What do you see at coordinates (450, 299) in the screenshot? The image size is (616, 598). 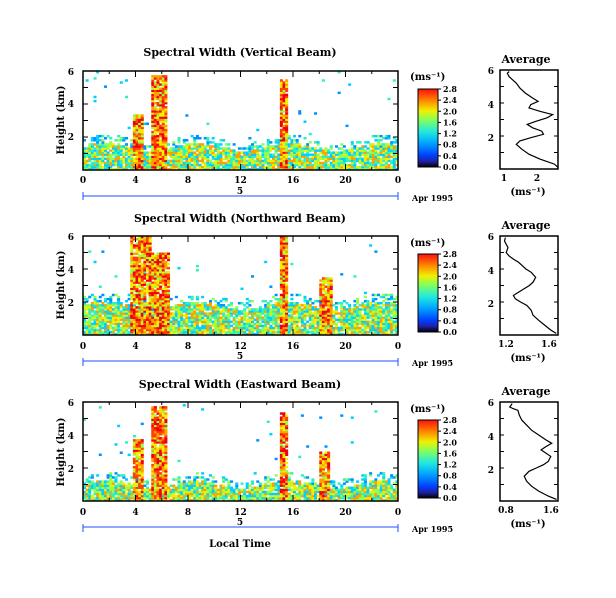 I see `colorbar-tick-label: 1.2` at bounding box center [450, 299].